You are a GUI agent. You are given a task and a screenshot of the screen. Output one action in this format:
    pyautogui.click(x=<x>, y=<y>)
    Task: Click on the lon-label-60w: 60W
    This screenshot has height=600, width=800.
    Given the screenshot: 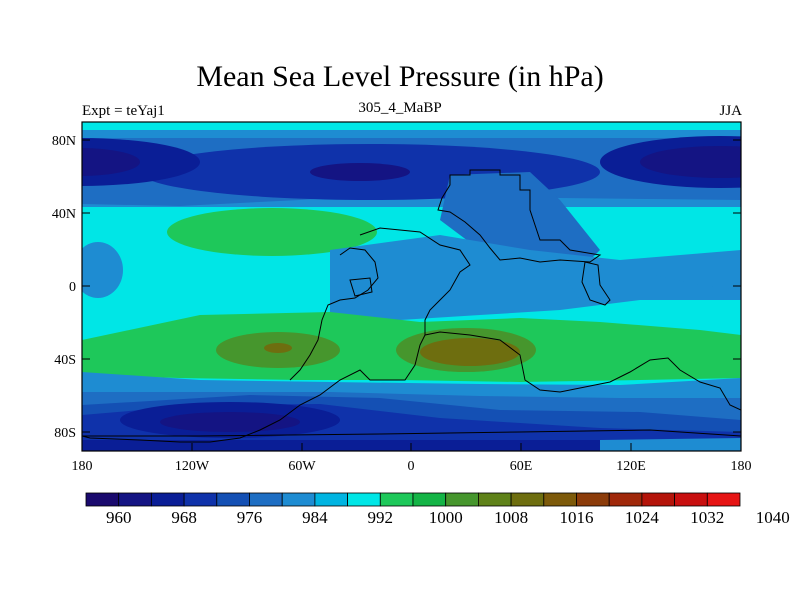 What is the action you would take?
    pyautogui.click(x=302, y=466)
    